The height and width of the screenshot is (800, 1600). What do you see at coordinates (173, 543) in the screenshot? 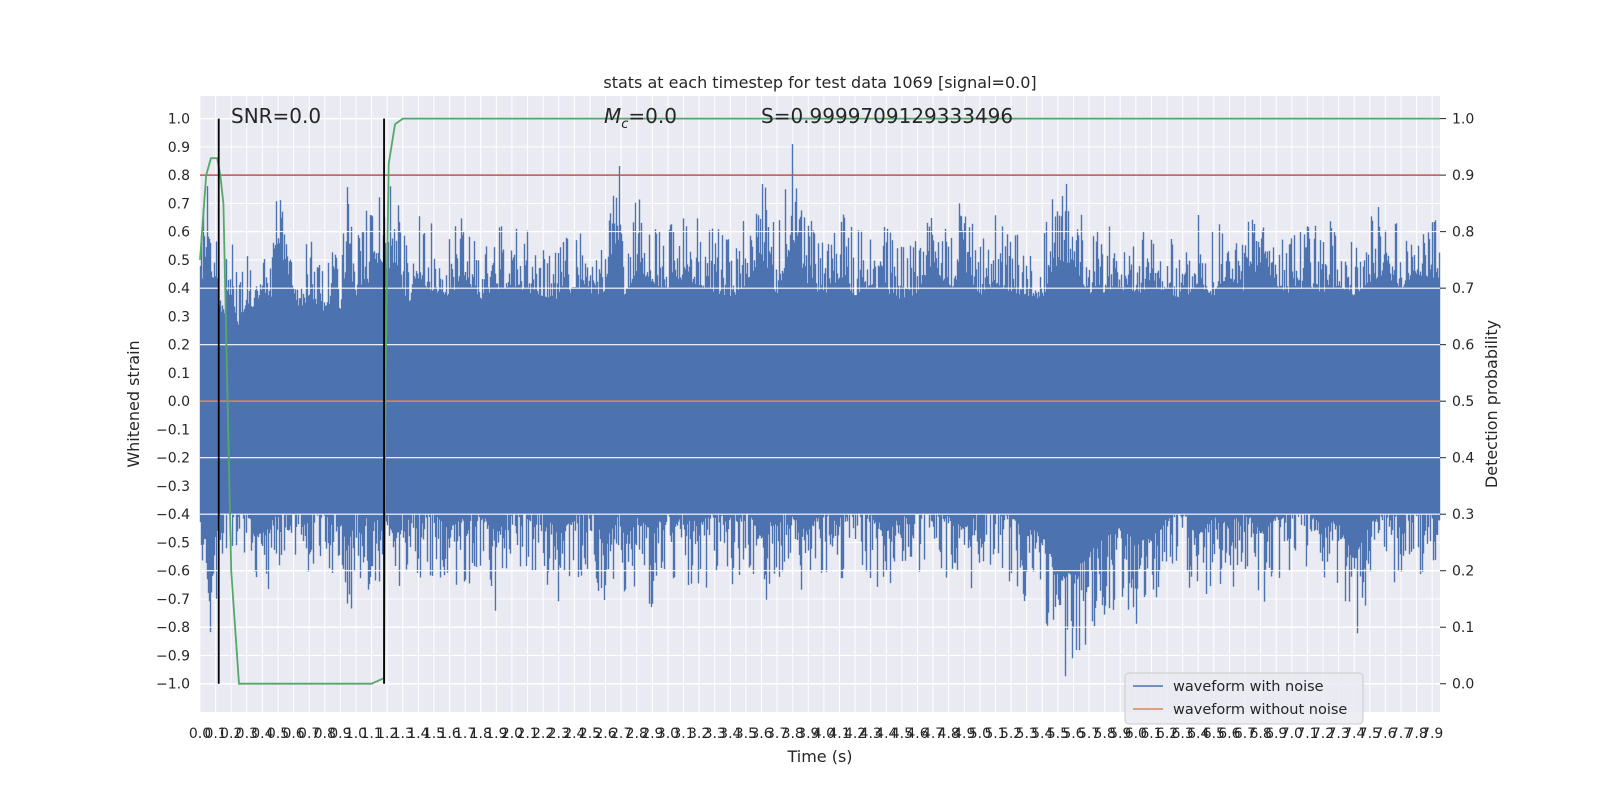
I see `y-tick-label: −0.5` at bounding box center [173, 543].